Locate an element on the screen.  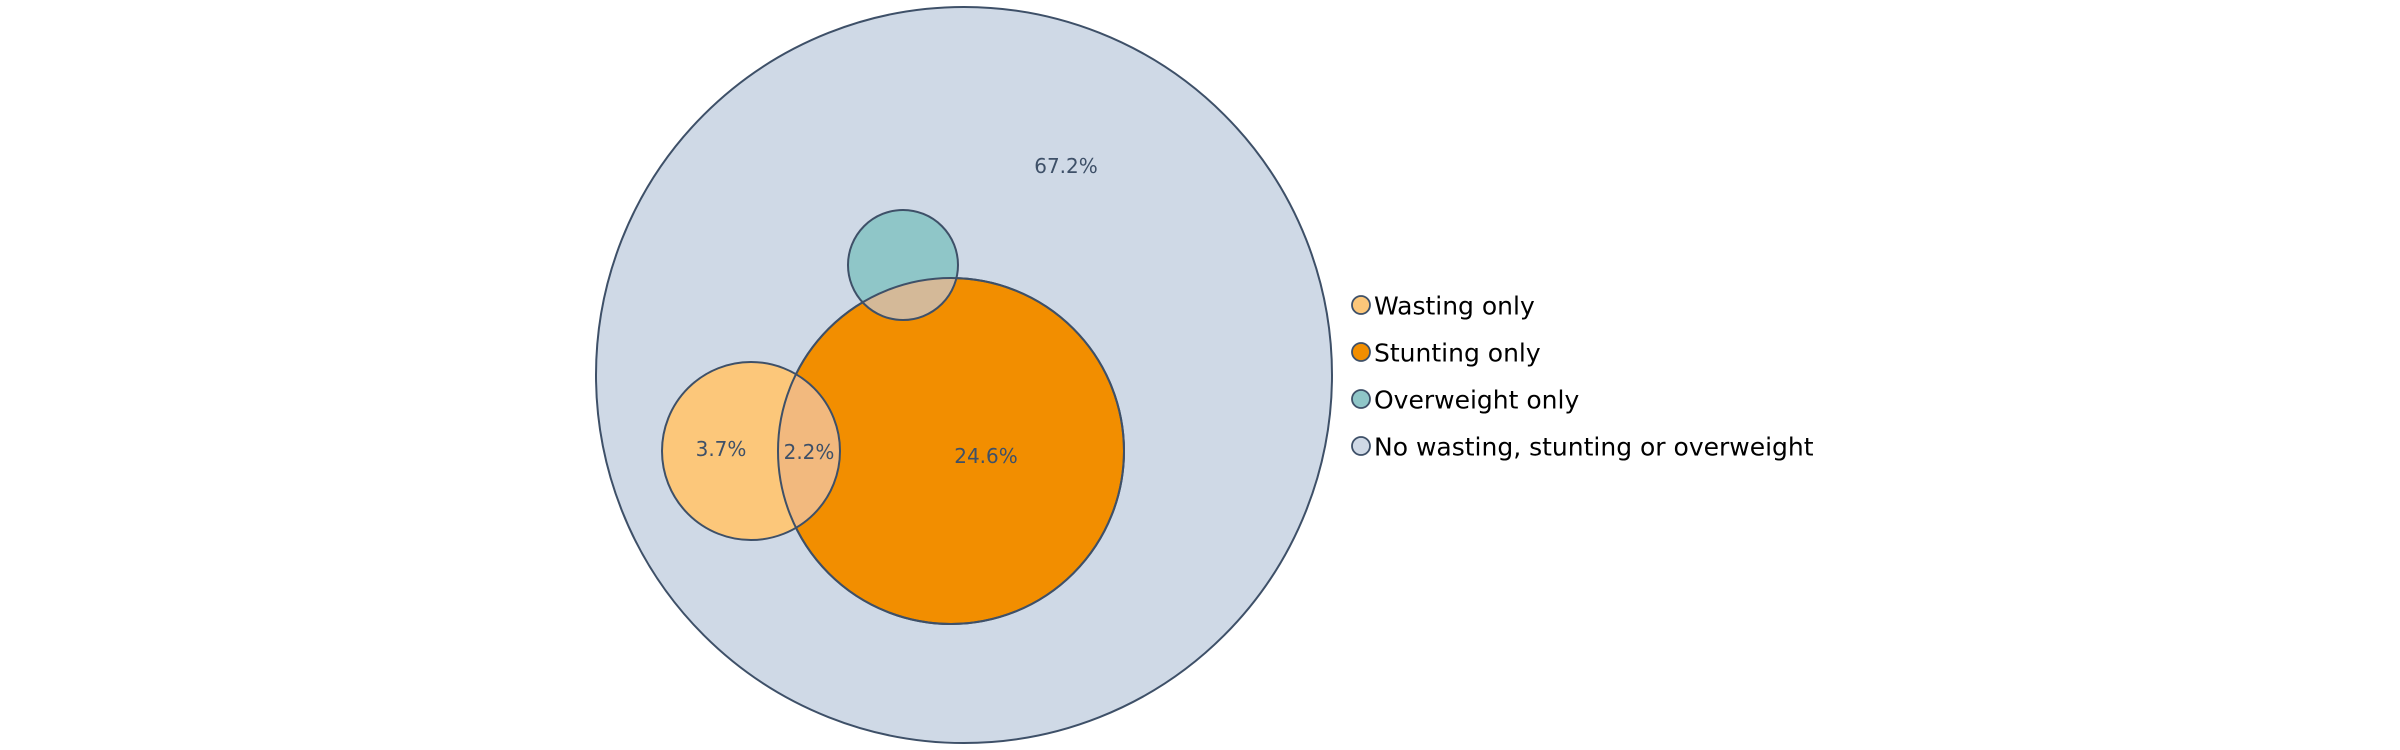
legend-marker-none is located at coordinates (1361, 446).